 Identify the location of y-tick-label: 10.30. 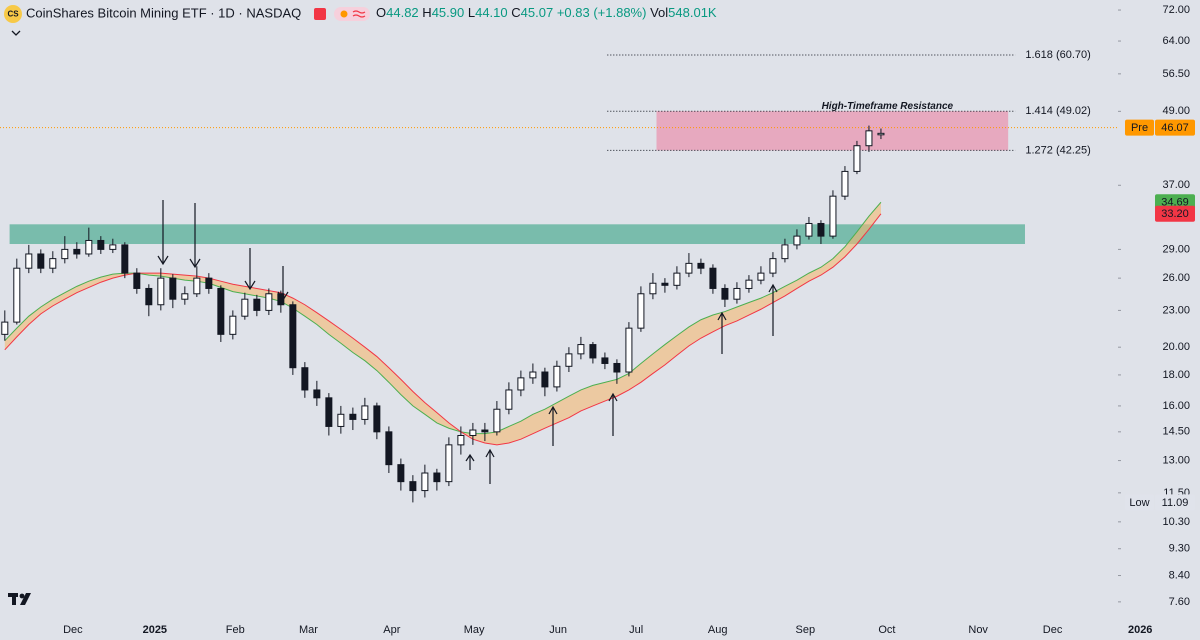
(1176, 522).